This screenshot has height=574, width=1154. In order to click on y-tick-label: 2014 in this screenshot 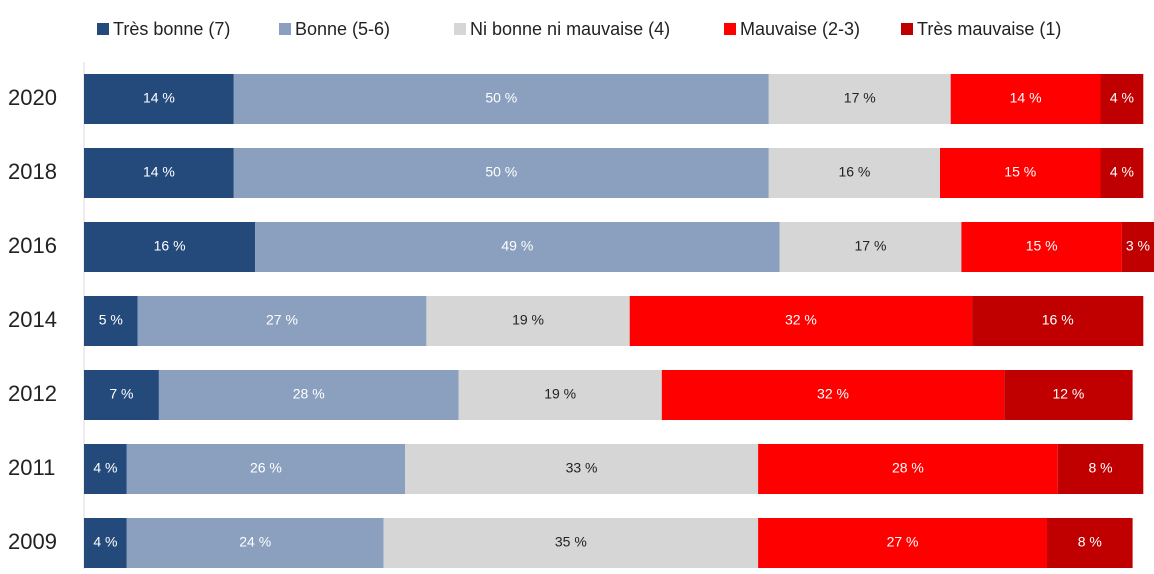, I will do `click(32, 319)`.